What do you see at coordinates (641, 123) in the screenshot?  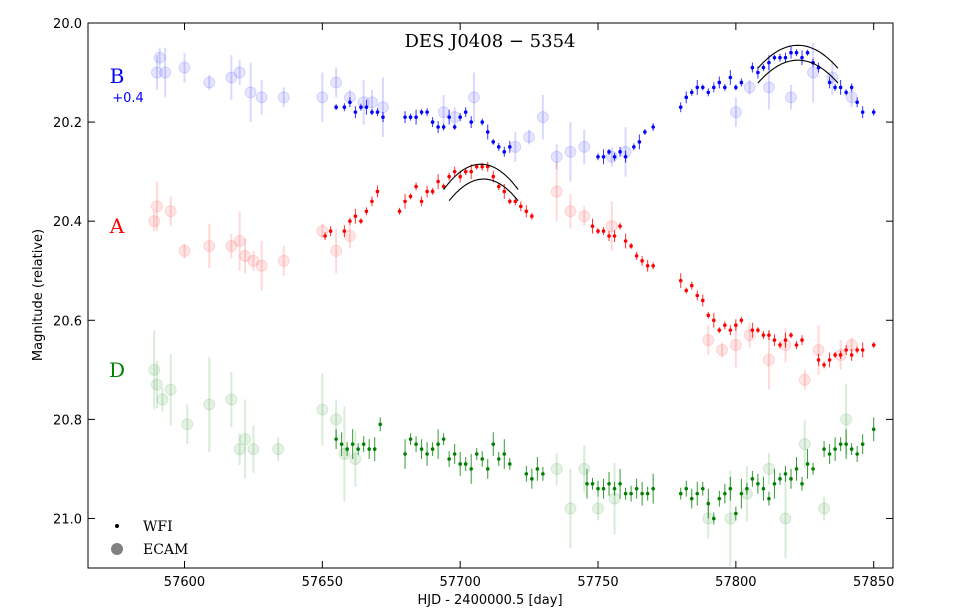 I see `fit-curves` at bounding box center [641, 123].